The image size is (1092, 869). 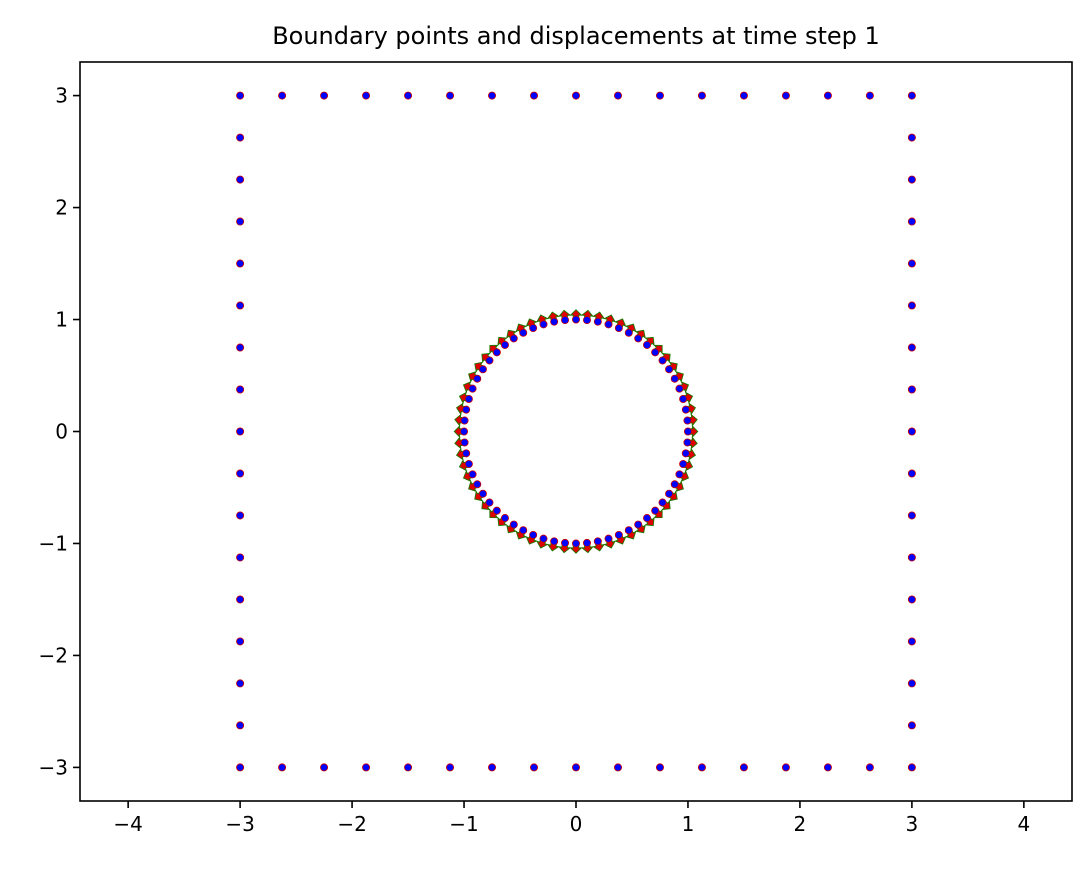 I want to click on y-tick-label: −2, so click(x=53, y=655).